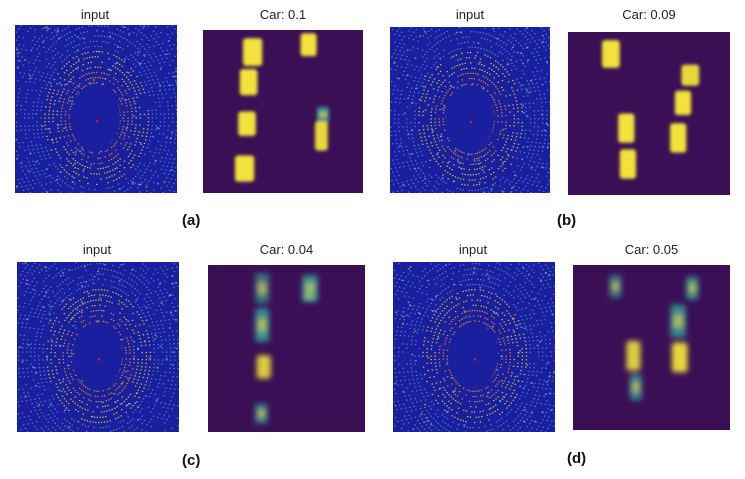 Image resolution: width=745 pixels, height=479 pixels. I want to click on lidar-input-image-a, so click(96, 109).